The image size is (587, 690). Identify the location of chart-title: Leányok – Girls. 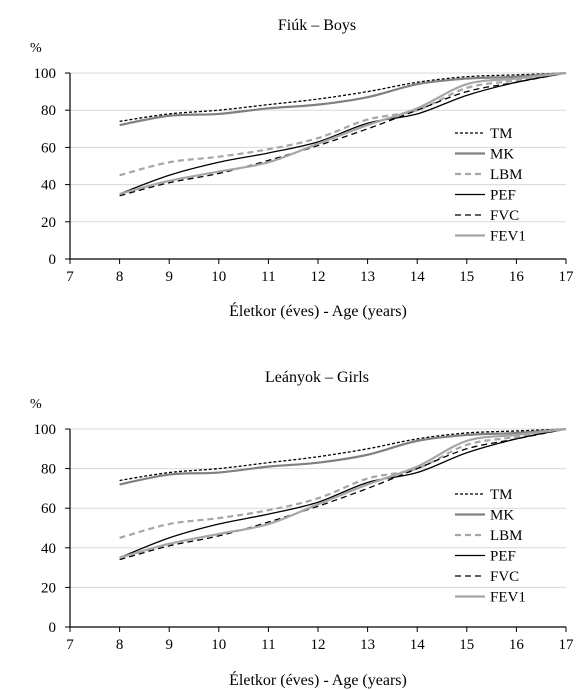
(317, 377).